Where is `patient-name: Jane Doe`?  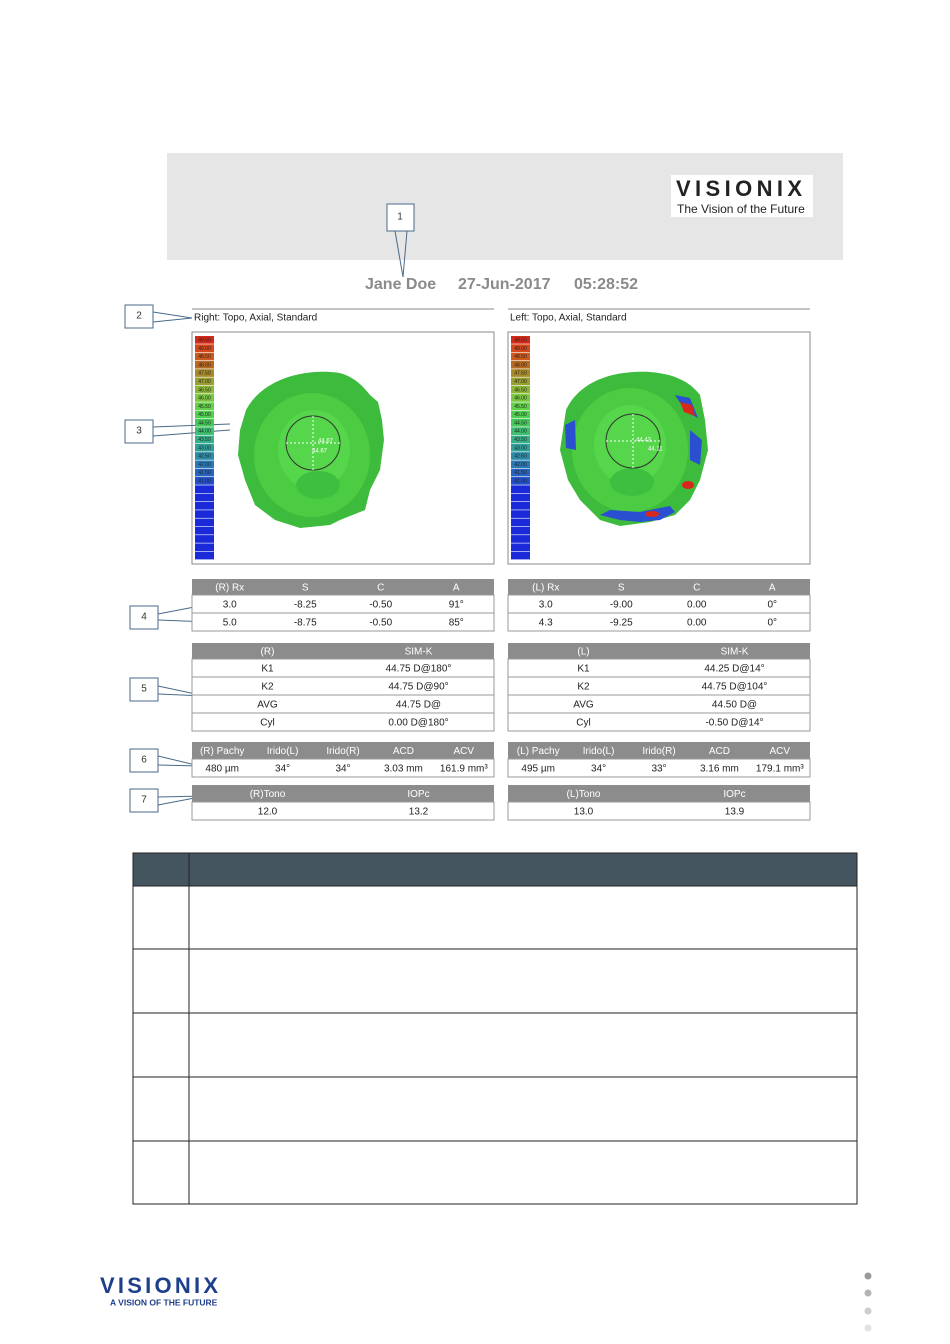
patient-name: Jane Doe is located at coordinates (400, 284).